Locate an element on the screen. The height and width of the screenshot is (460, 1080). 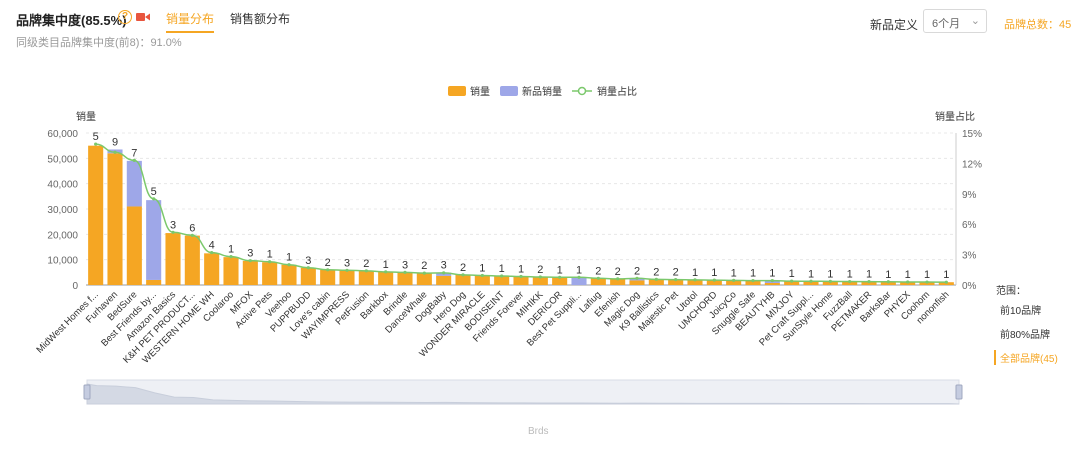
subtitle: 同级类目品牌集中度(前8)：91.0% is located at coordinates (99, 43).